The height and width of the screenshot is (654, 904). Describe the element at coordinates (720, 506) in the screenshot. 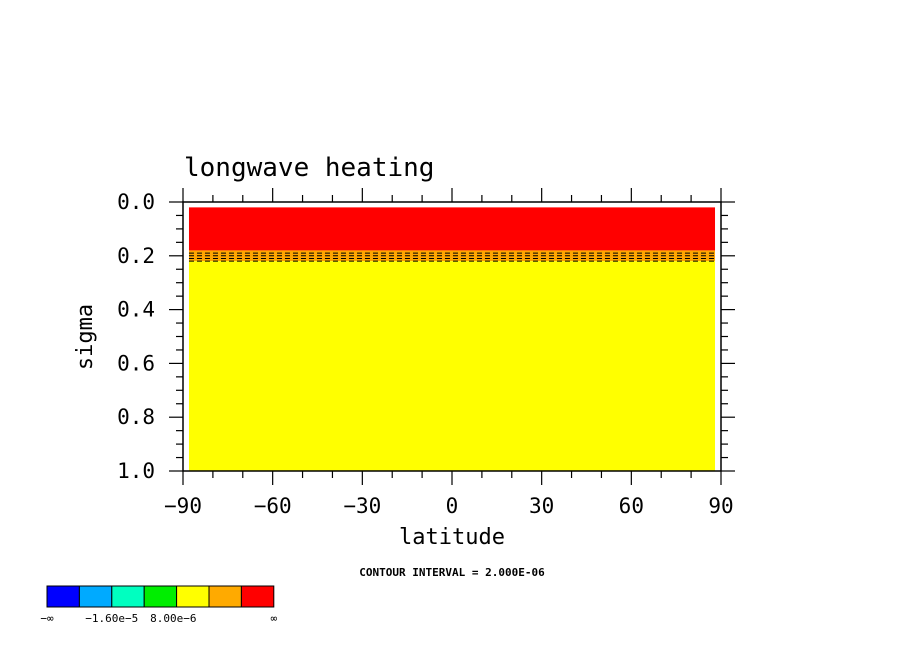

I see `x-tick-label: 90` at that location.